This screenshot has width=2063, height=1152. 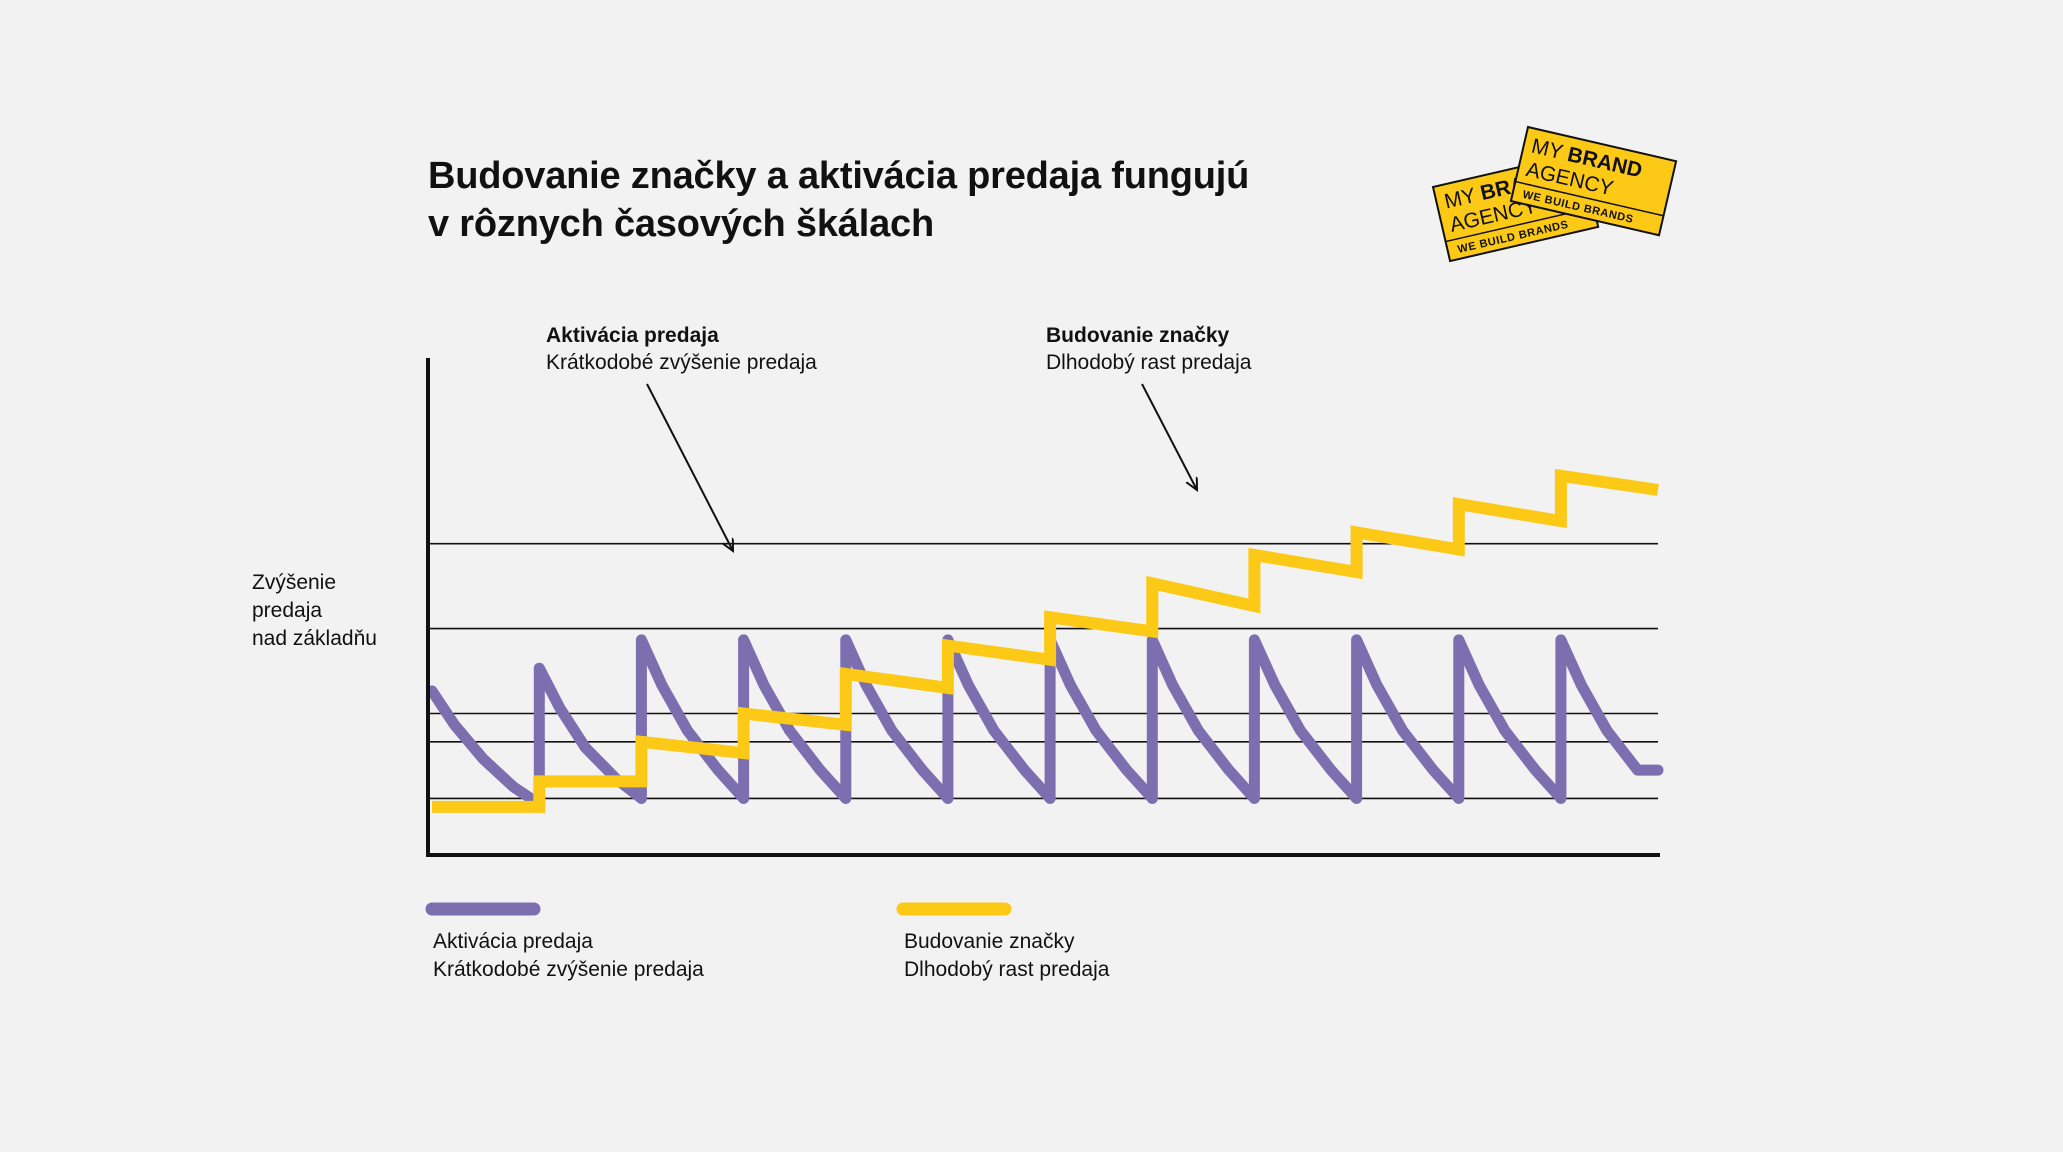 What do you see at coordinates (989, 941) in the screenshot?
I see `legend-brand-line1: Budovanie značky` at bounding box center [989, 941].